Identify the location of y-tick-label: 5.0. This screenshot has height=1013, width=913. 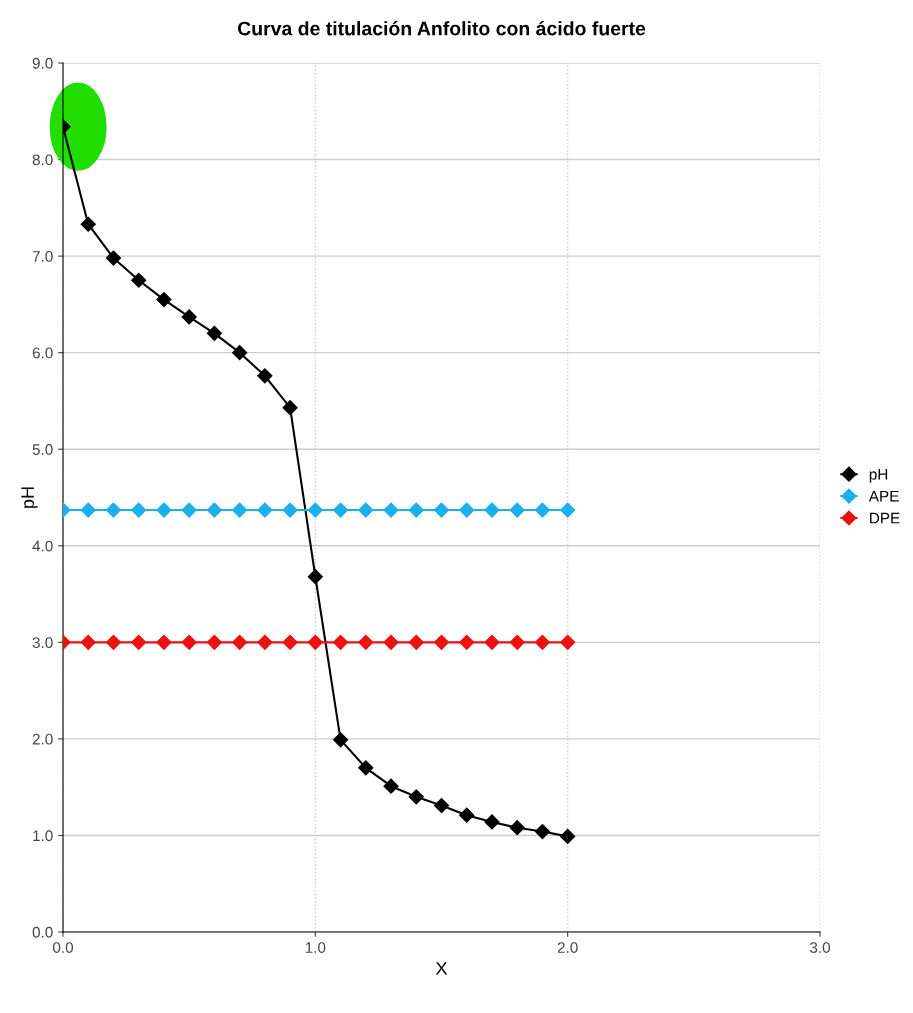
(42, 449).